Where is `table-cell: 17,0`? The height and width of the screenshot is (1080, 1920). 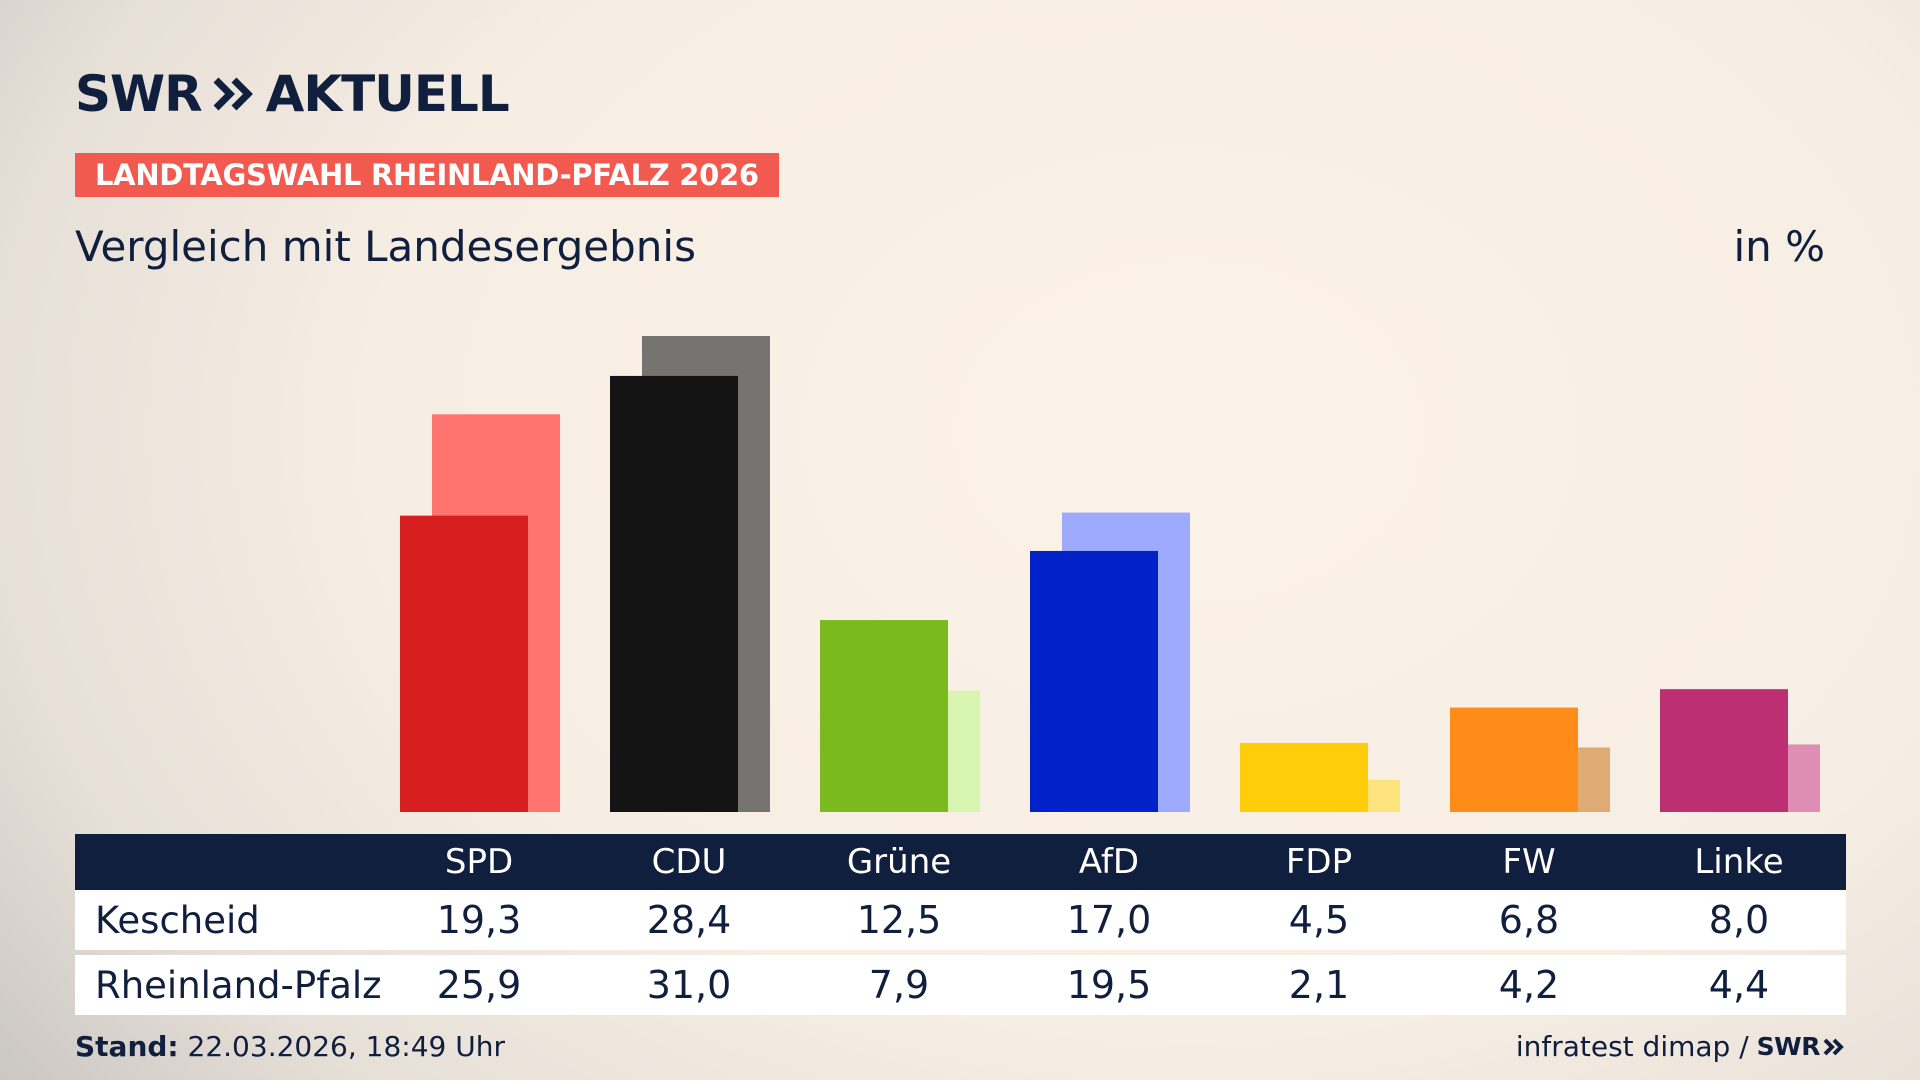
table-cell: 17,0 is located at coordinates (1109, 920).